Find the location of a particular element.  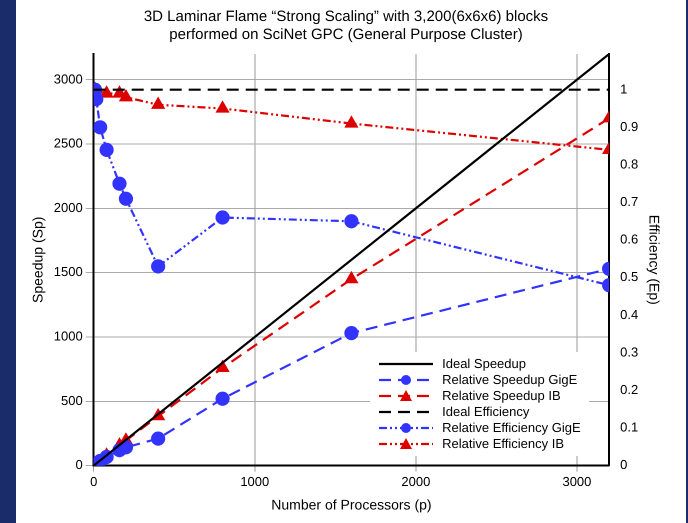

y-tick-label: 500 is located at coordinates (72, 400).